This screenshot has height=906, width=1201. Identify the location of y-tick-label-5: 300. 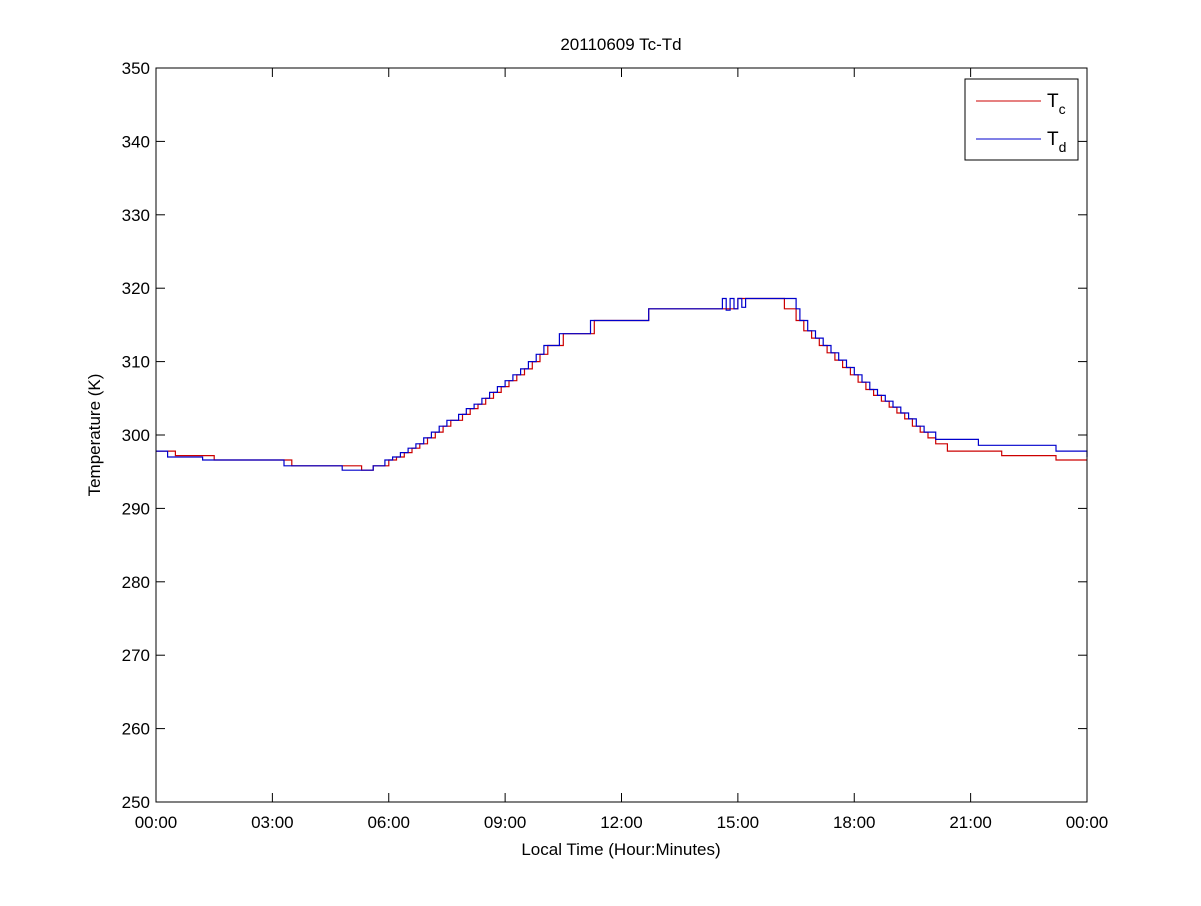
(136, 435).